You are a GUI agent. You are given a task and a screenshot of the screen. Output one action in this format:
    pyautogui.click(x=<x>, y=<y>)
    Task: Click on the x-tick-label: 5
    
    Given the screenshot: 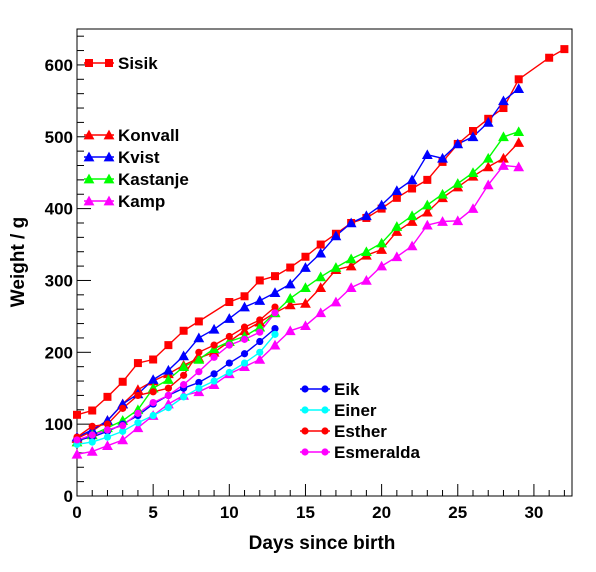 What is the action you would take?
    pyautogui.click(x=152, y=512)
    